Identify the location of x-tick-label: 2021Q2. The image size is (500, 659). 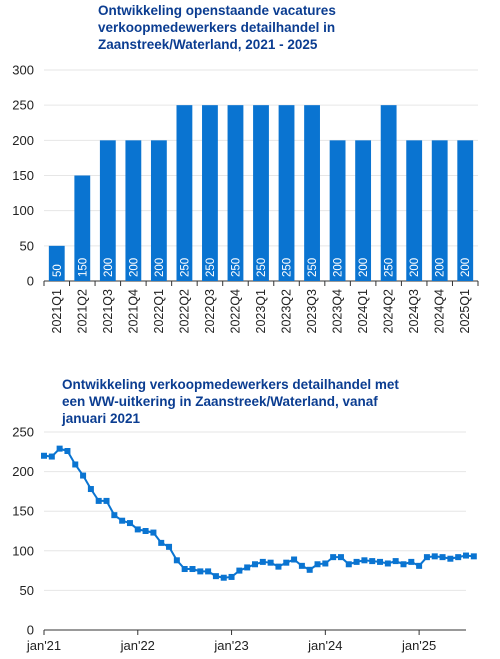
(82, 311).